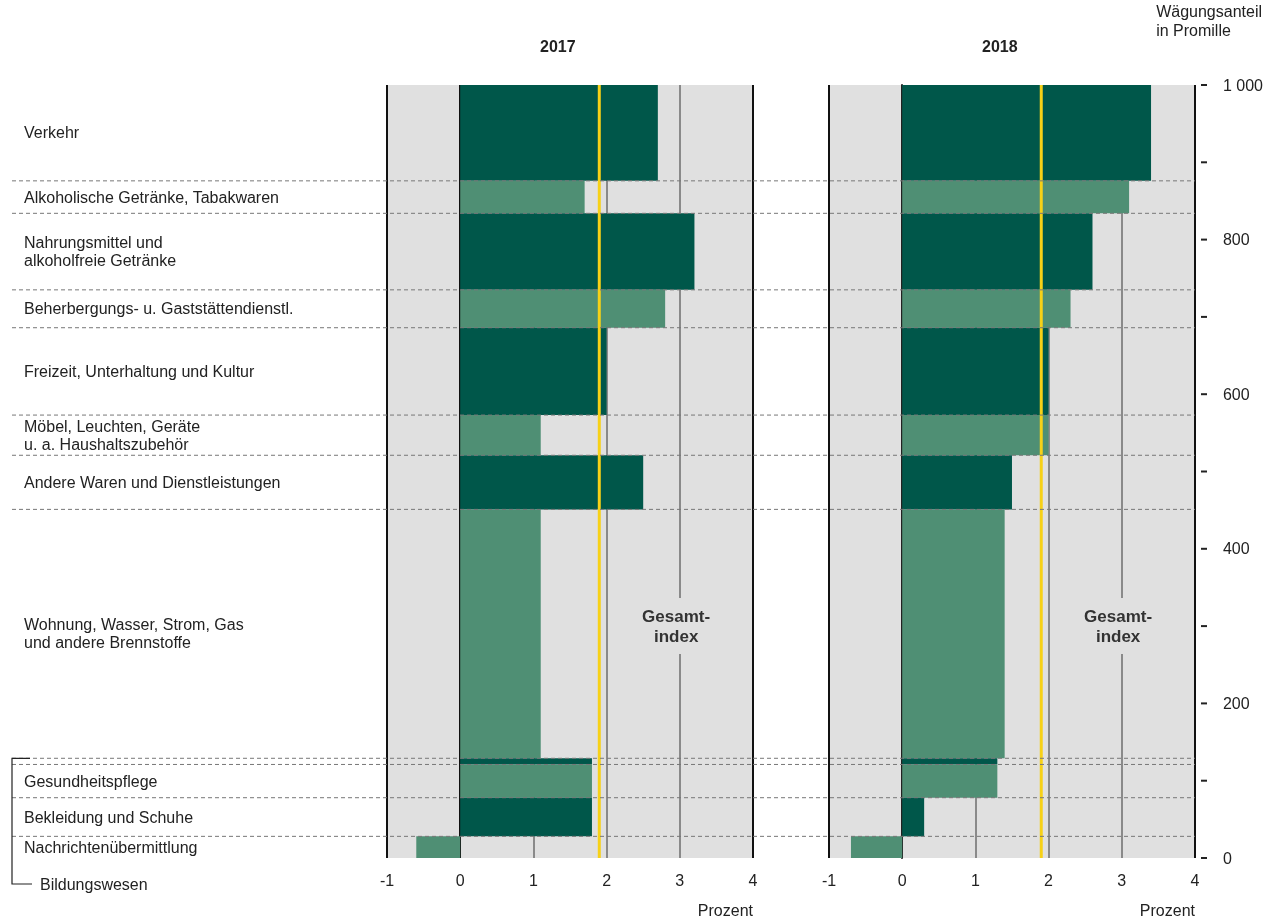 Image resolution: width=1266 pixels, height=924 pixels. What do you see at coordinates (94, 884) in the screenshot?
I see `category-label: Bildungswesen` at bounding box center [94, 884].